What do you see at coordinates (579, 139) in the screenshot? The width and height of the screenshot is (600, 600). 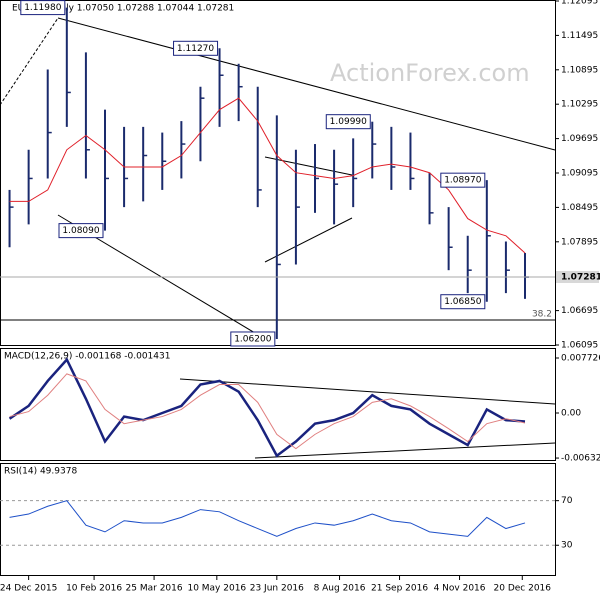 I see `y-tick-label: 1.09695` at bounding box center [579, 139].